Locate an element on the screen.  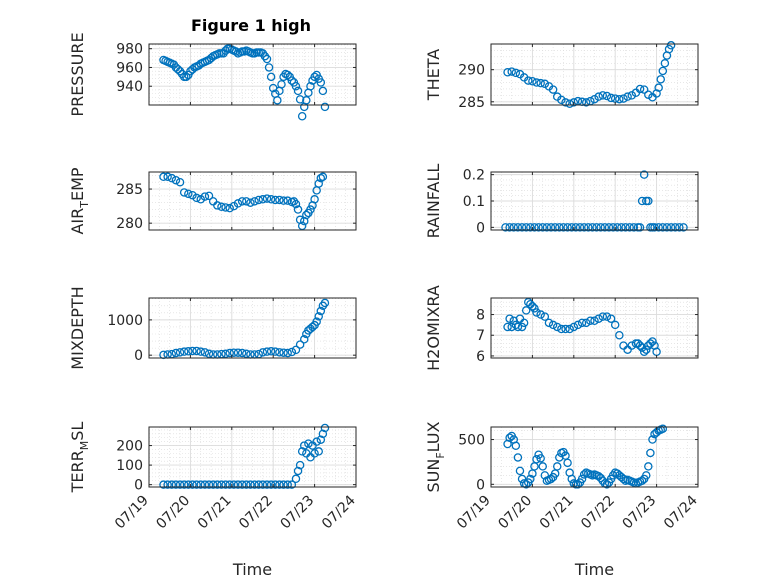
y-tick-label: 1000 is located at coordinates (125, 321).